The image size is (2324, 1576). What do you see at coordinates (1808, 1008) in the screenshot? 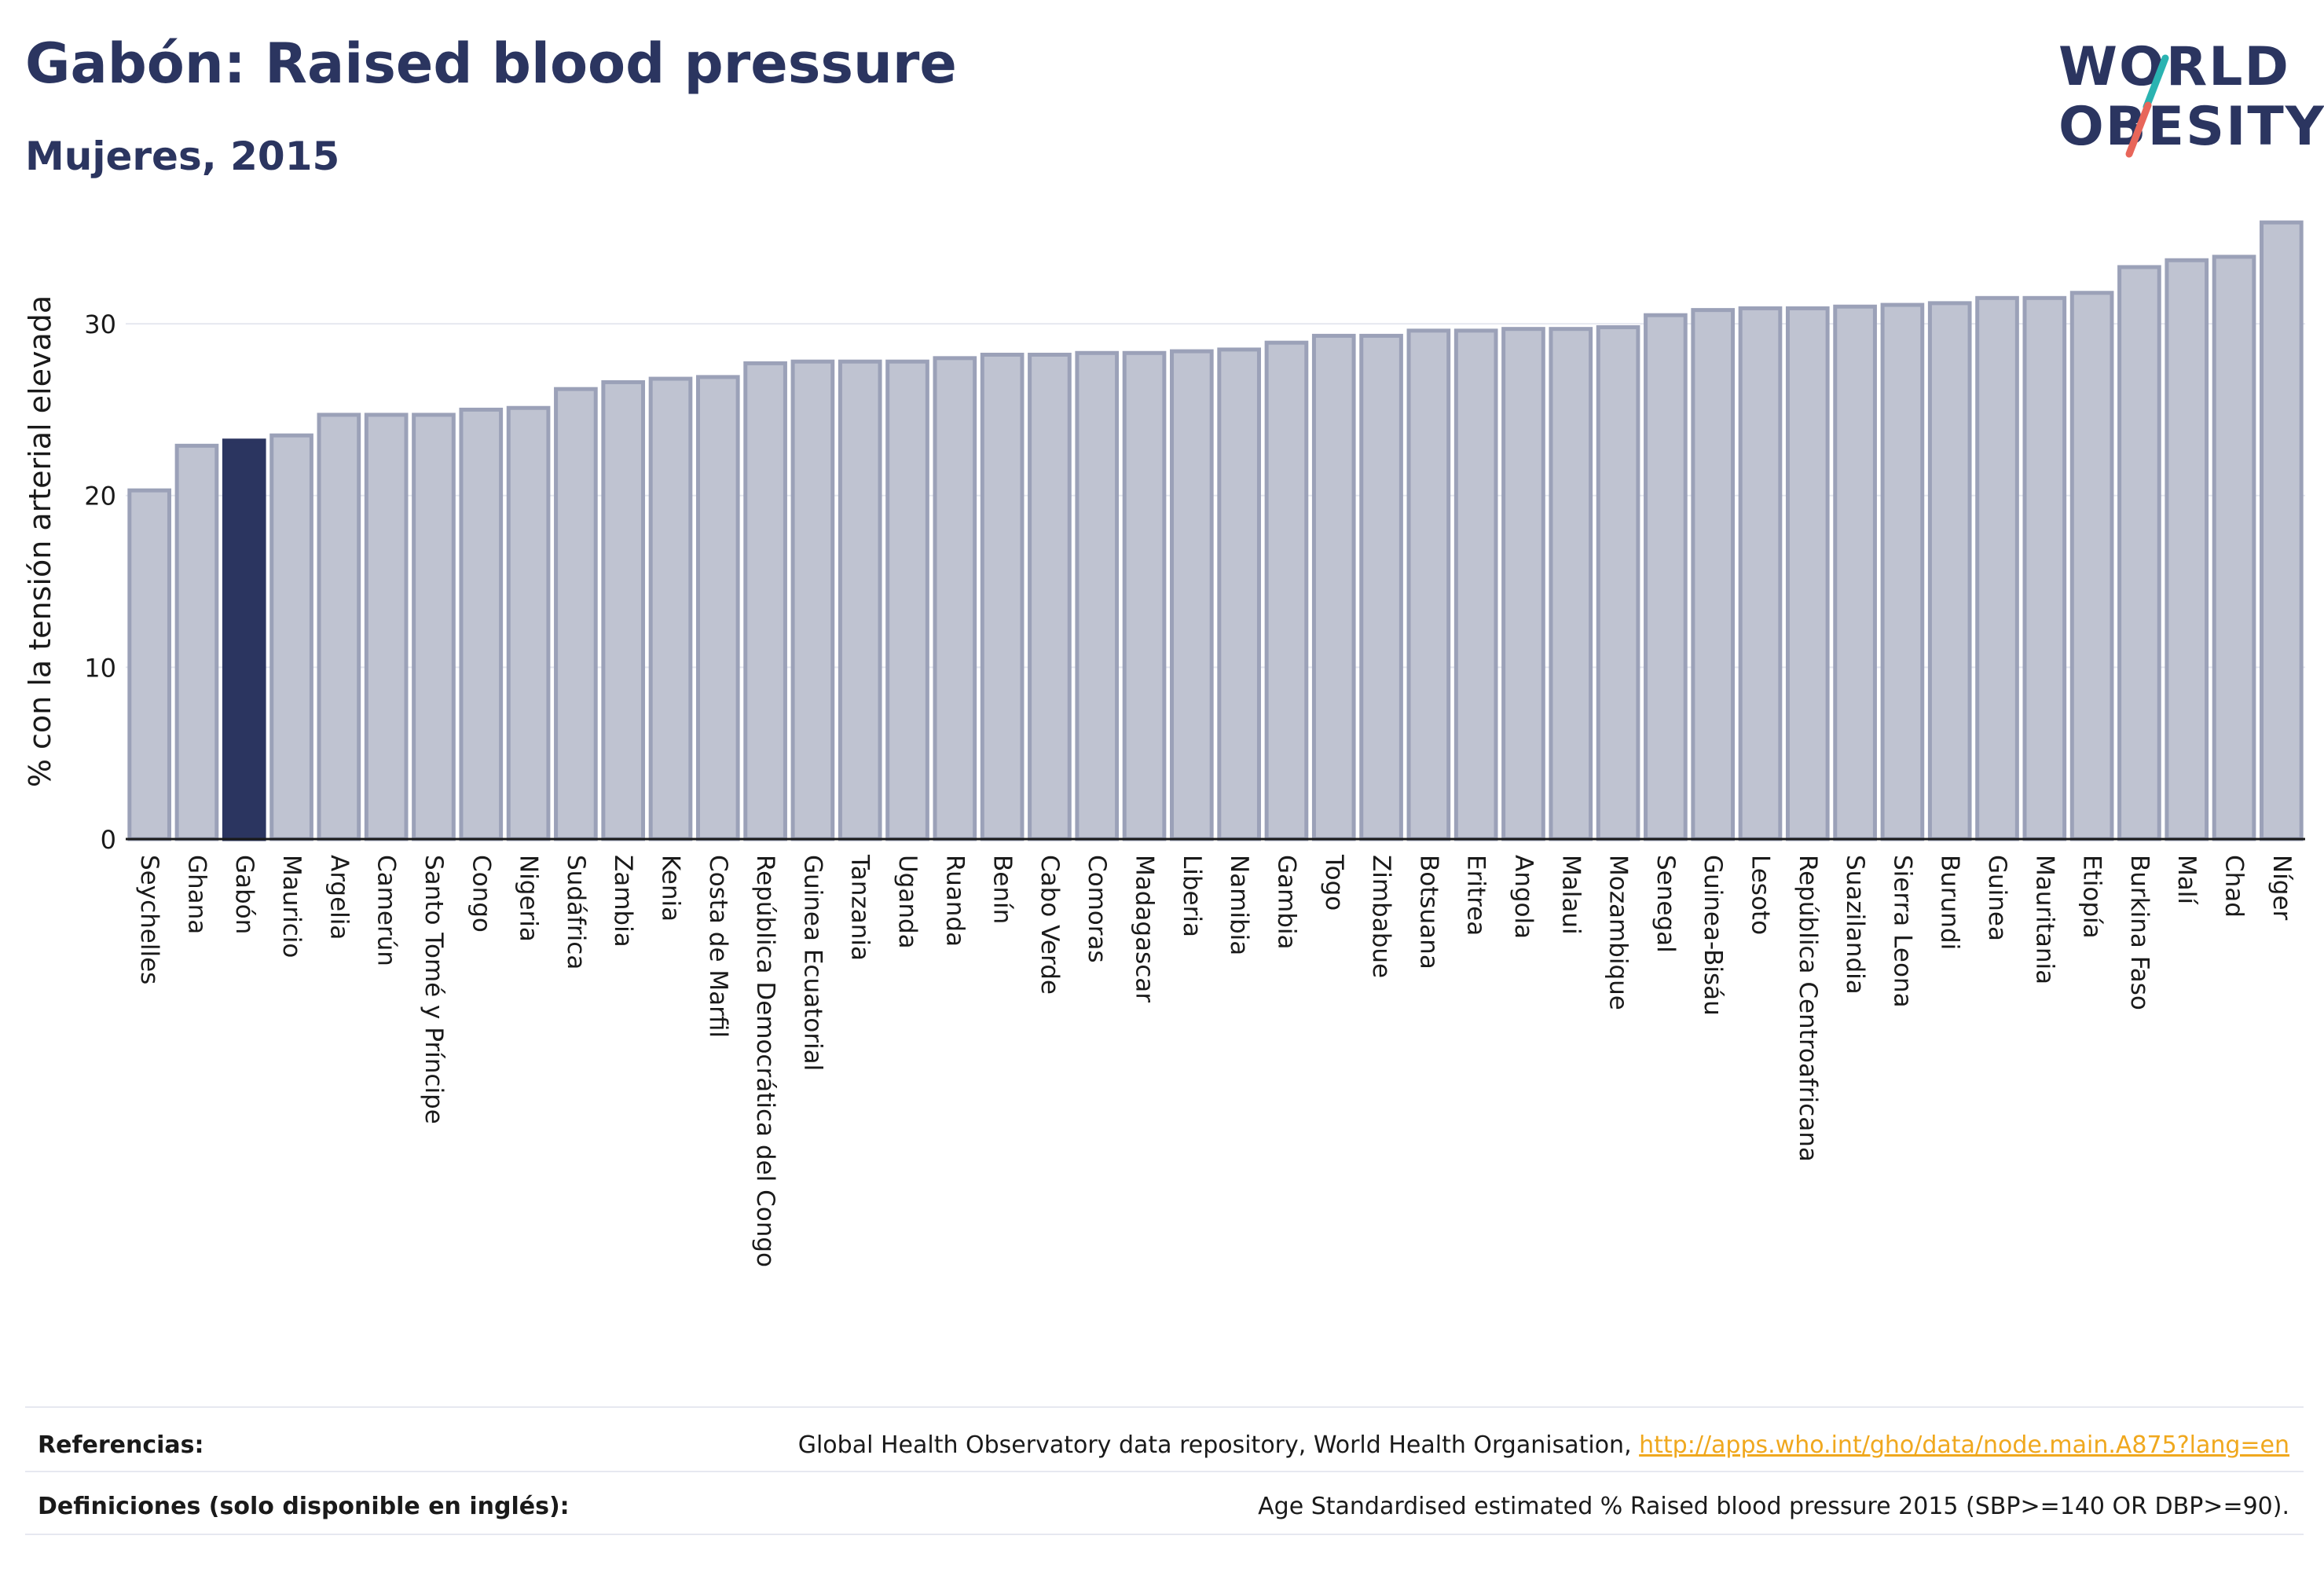
I see `x-tick-label: República Centroafricana` at bounding box center [1808, 1008].